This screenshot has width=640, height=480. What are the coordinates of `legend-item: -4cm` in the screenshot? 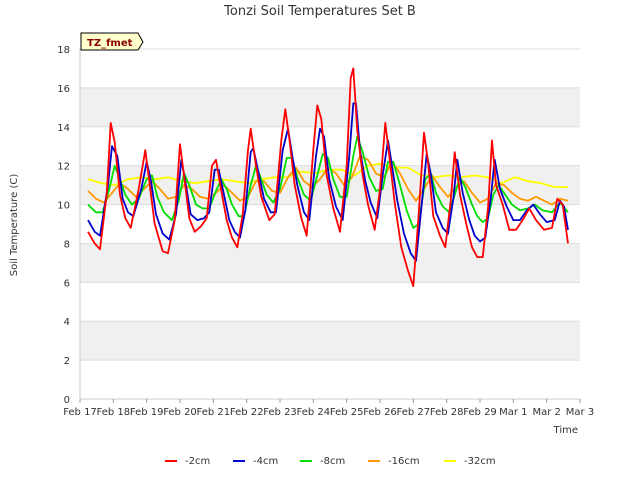 It's located at (255, 461).